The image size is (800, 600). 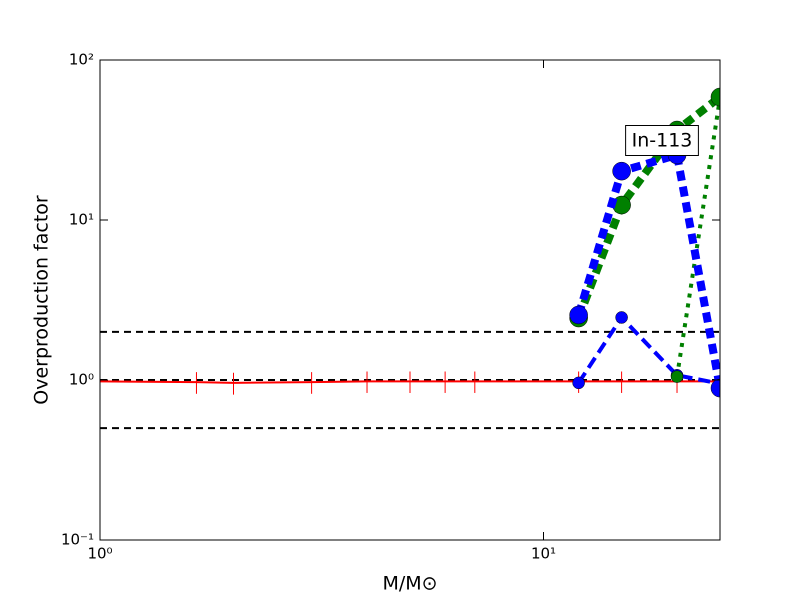 I want to click on y-tick-label: 10⁻¹, so click(x=77, y=540).